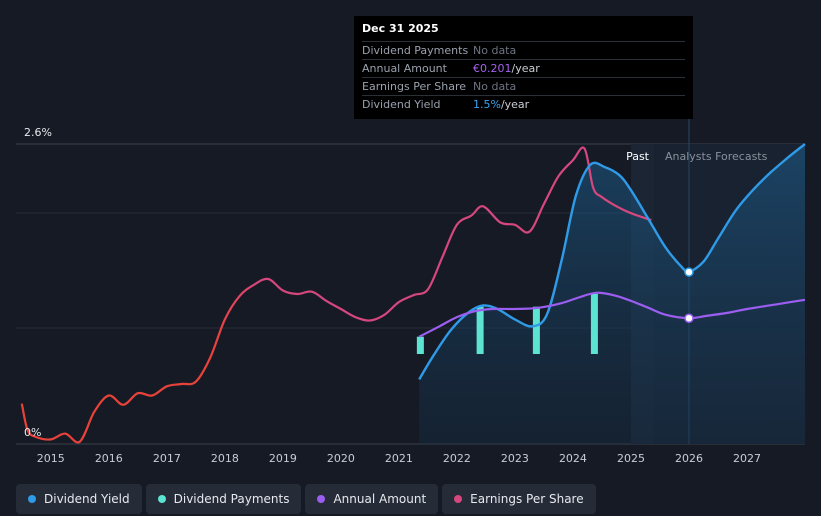 The image size is (821, 516). Describe the element at coordinates (400, 28) in the screenshot. I see `tooltip-date: Dec 31 2025` at that location.